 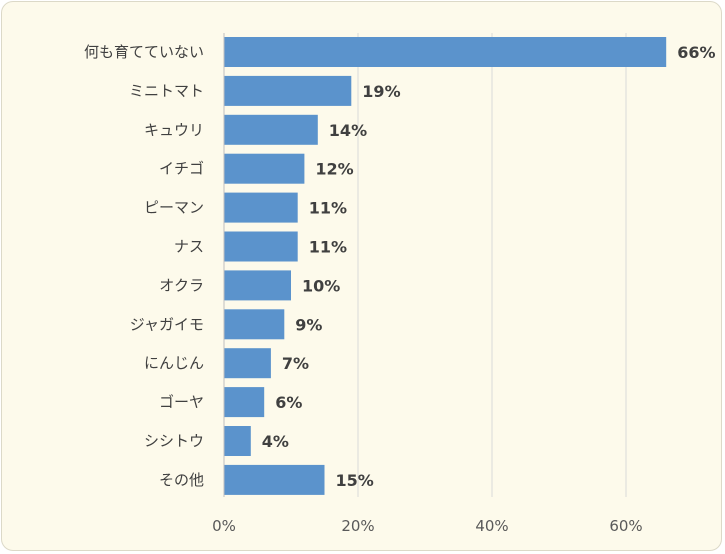 I want to click on category-label: その他, so click(x=181, y=480).